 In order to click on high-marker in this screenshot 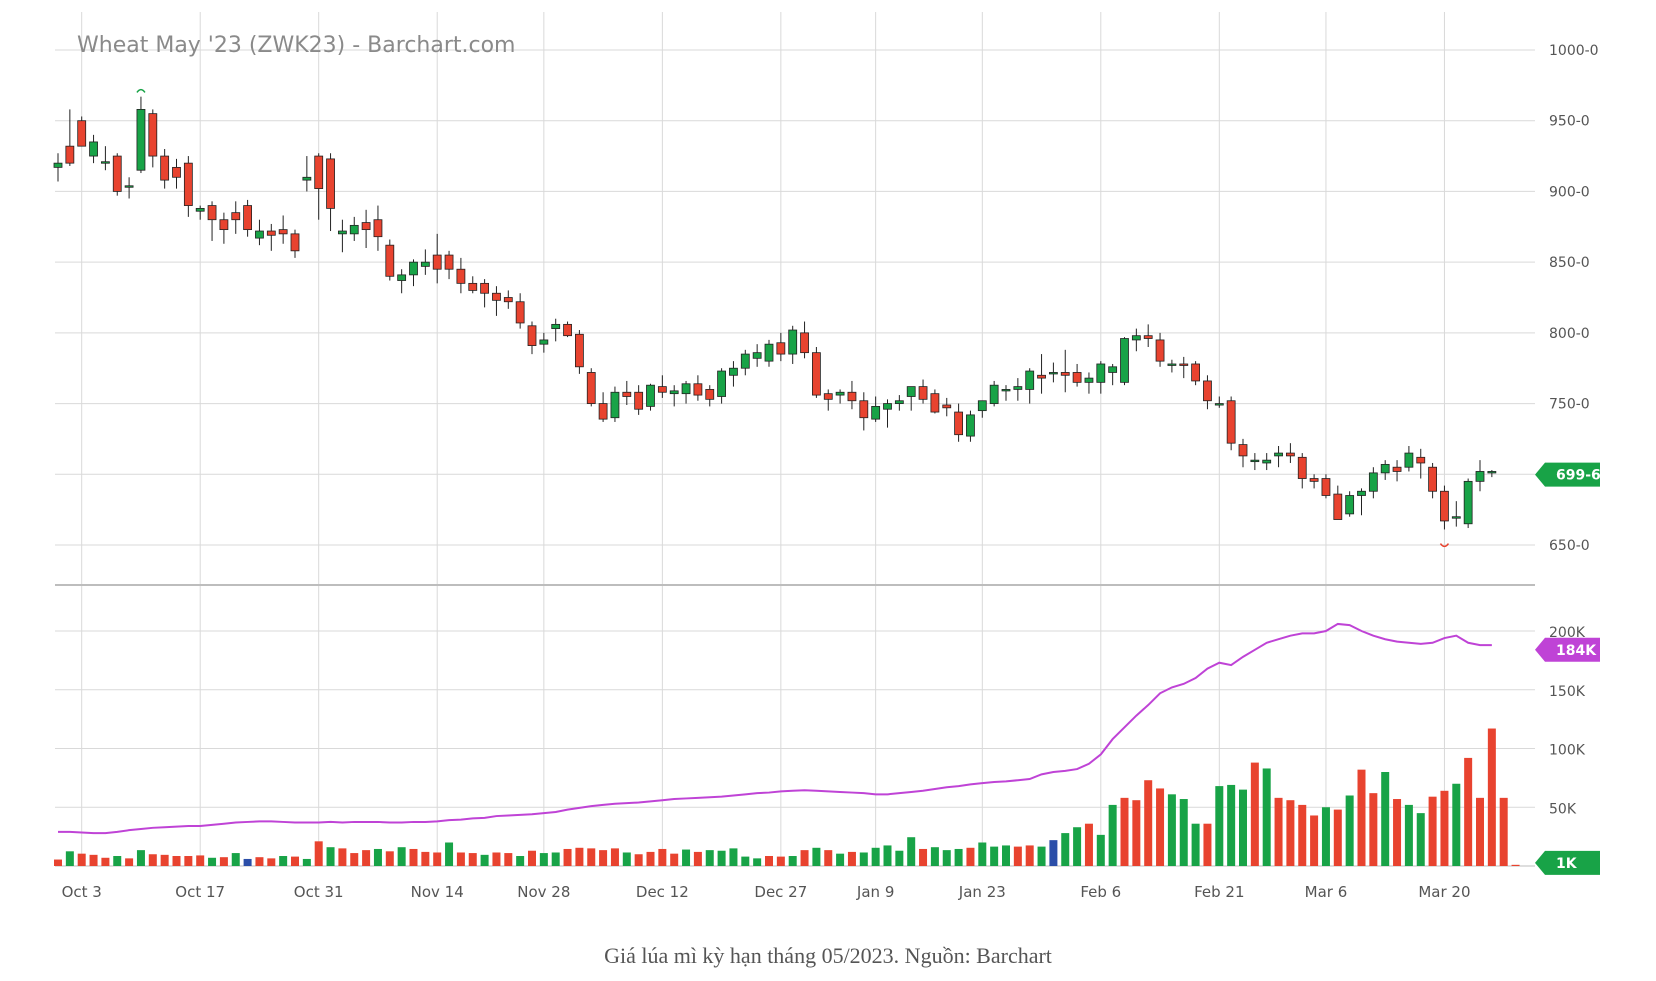, I will do `click(141, 90)`.